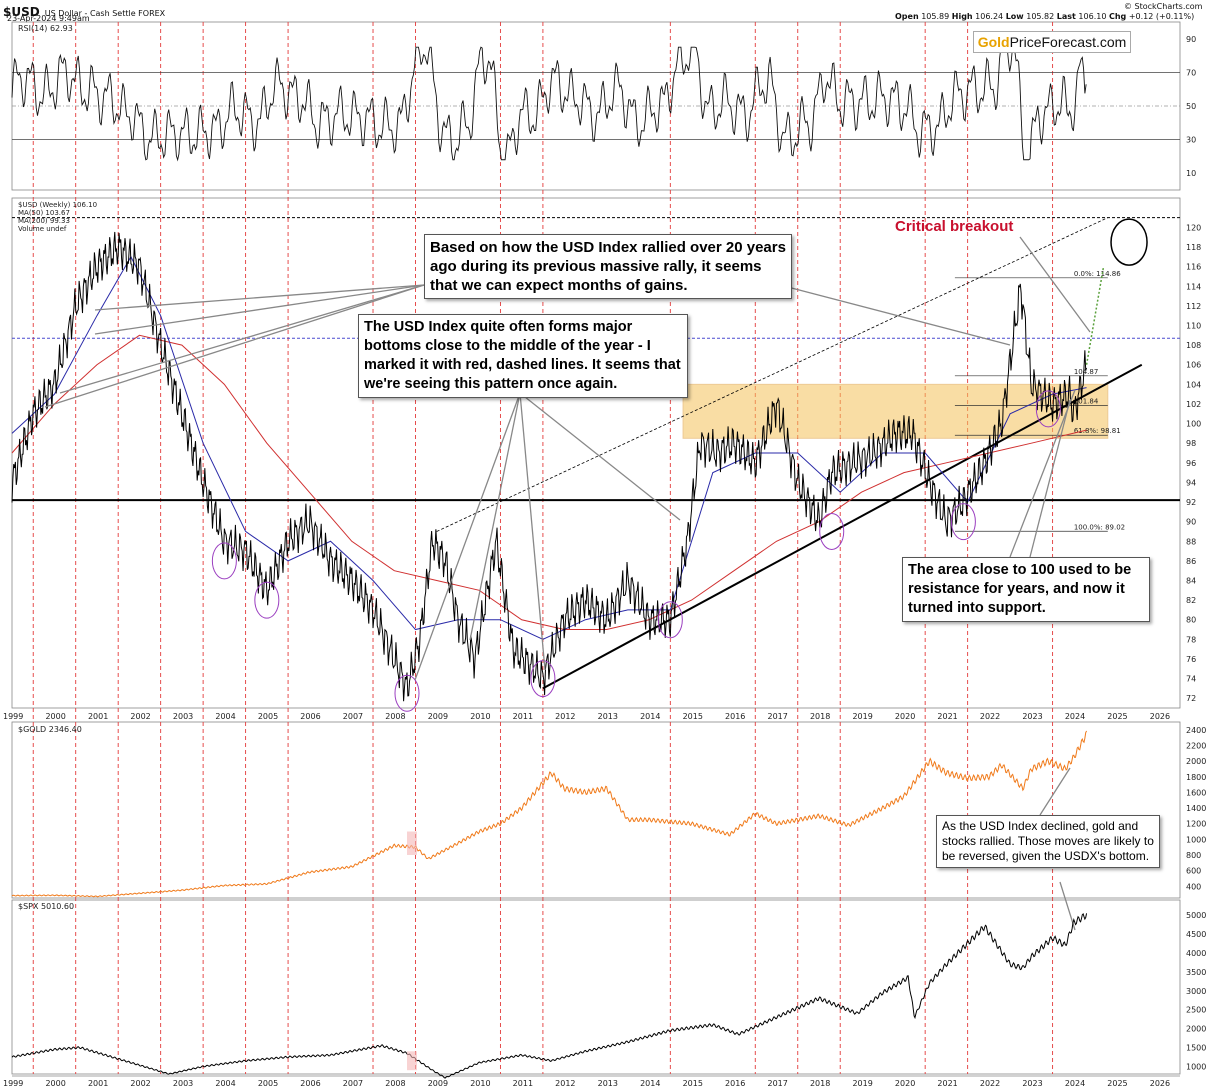 This screenshot has height=1092, width=1224. Describe the element at coordinates (895, 411) in the screenshot. I see `support-zone` at that location.